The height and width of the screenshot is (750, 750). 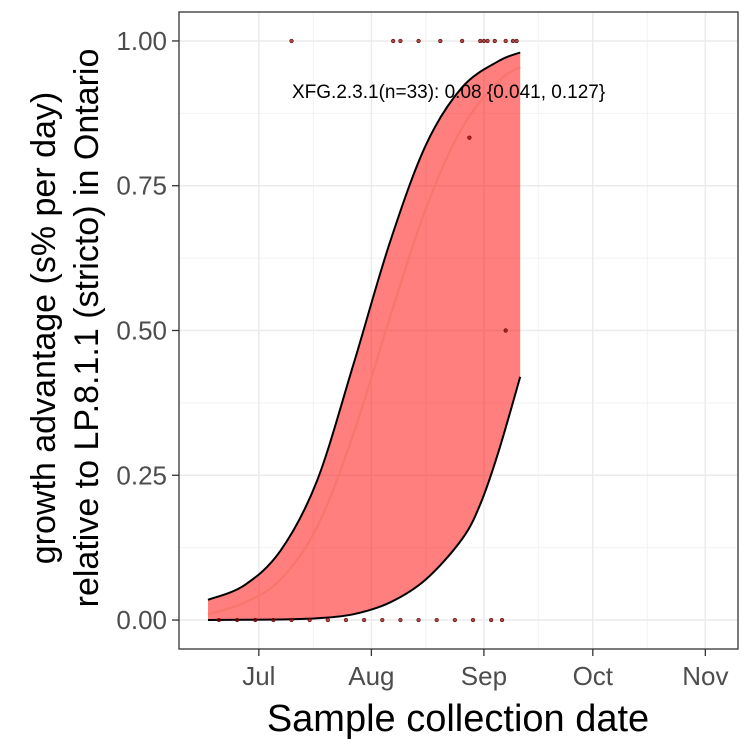 I want to click on y-axis: 0.00 0.25 0.50 0.75 1.00, so click(x=147, y=330).